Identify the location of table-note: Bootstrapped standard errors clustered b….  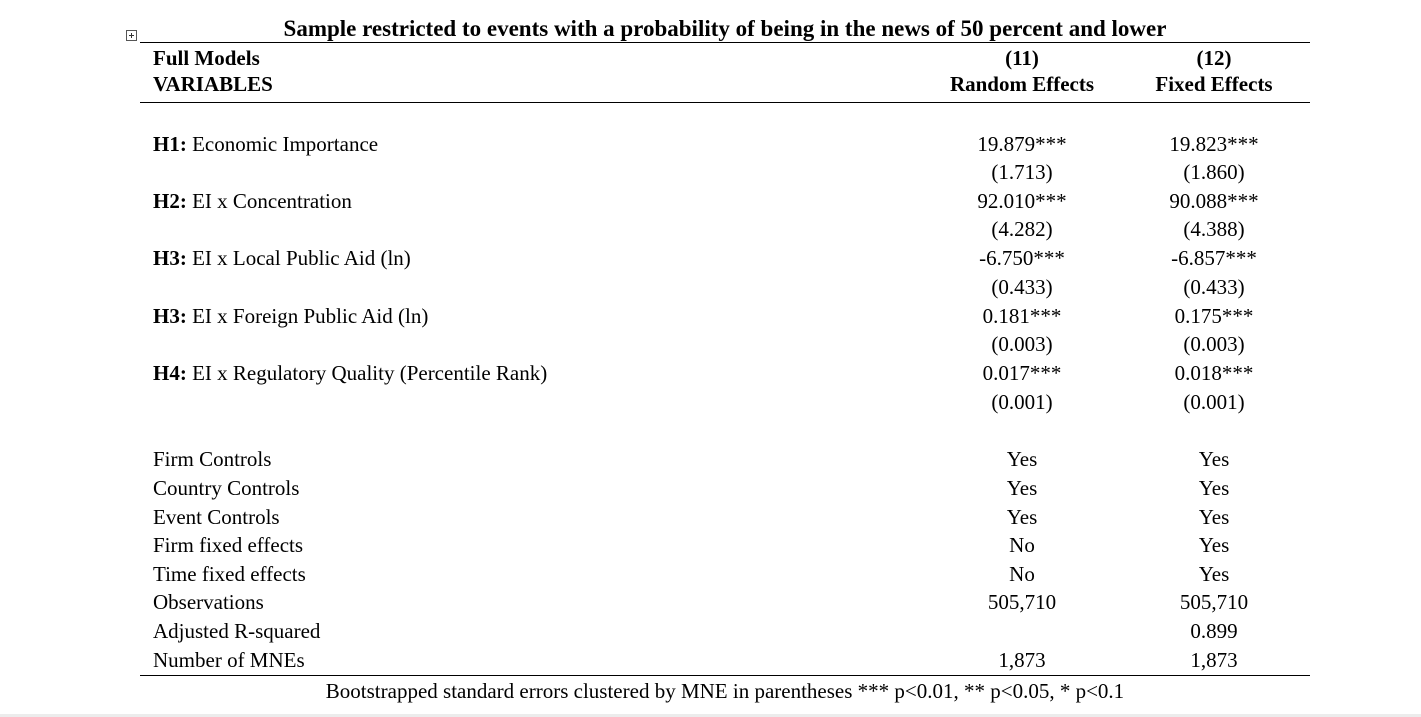
(725, 691).